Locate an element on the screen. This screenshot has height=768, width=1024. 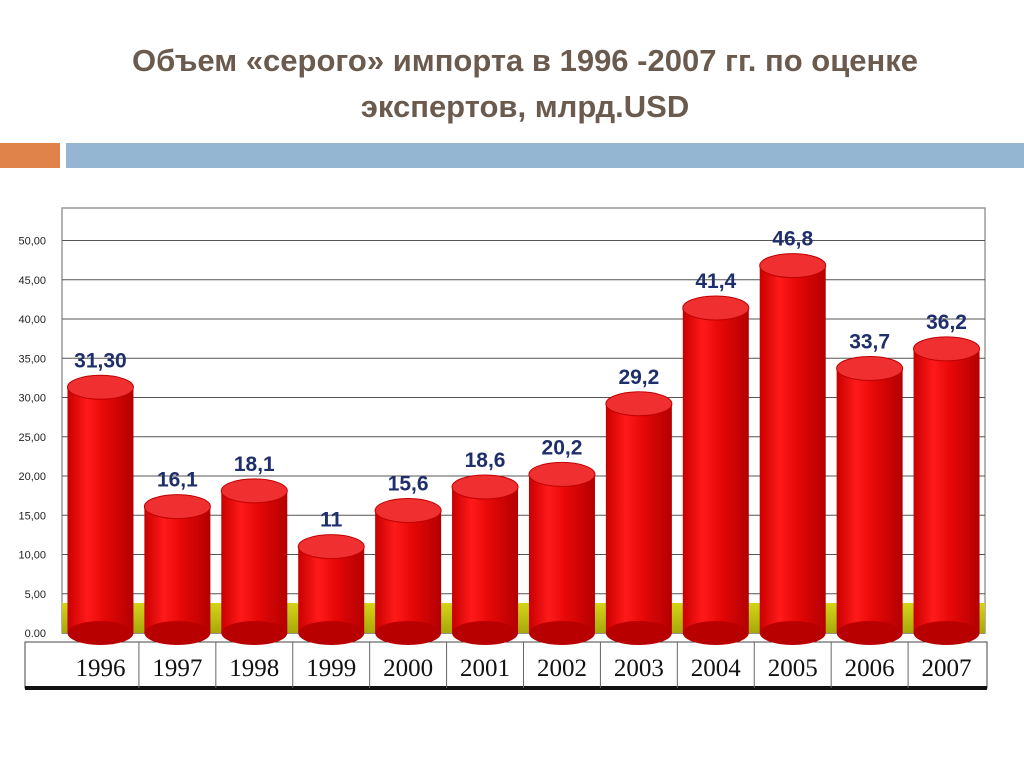
x-tick-label: 1999 is located at coordinates (331, 668).